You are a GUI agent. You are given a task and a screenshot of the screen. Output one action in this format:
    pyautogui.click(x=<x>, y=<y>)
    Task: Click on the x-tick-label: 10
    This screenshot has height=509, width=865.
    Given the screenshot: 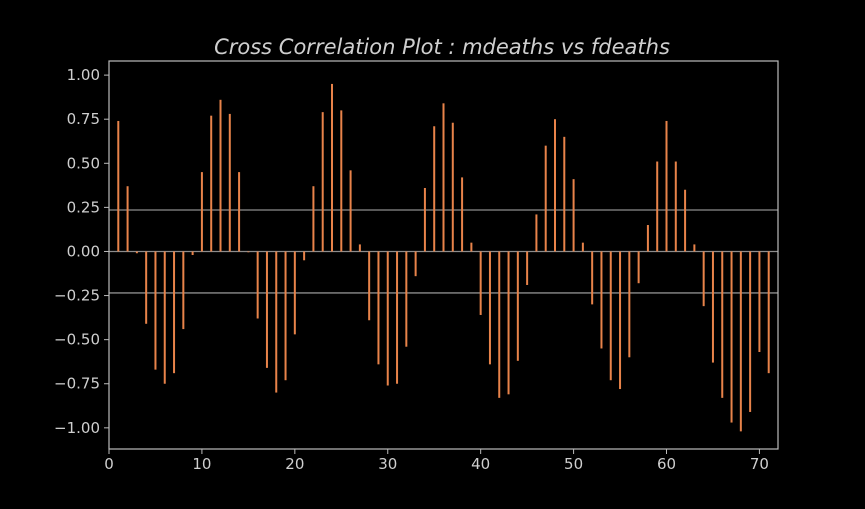 What is the action you would take?
    pyautogui.click(x=201, y=464)
    